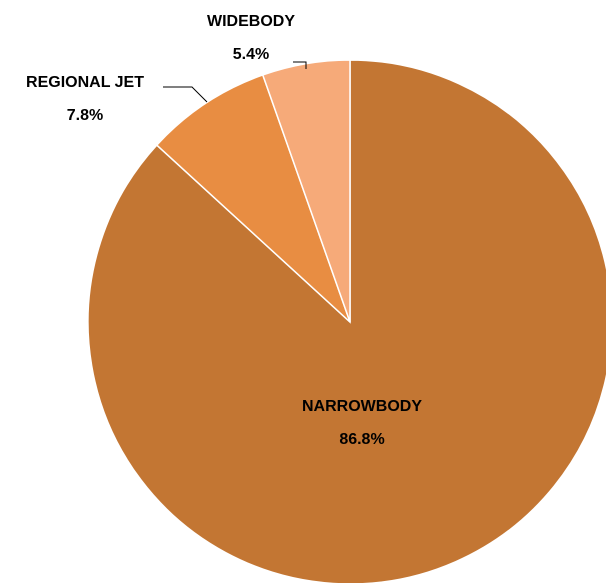  I want to click on slice-value-narrowbody: 86.8%, so click(361, 439).